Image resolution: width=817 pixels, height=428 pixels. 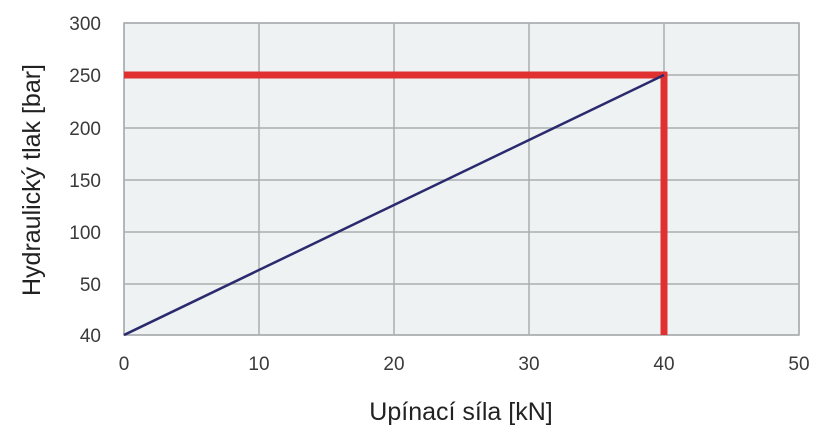 What do you see at coordinates (32, 180) in the screenshot?
I see `y-axis-label: Hydraulický tlak [bar]` at bounding box center [32, 180].